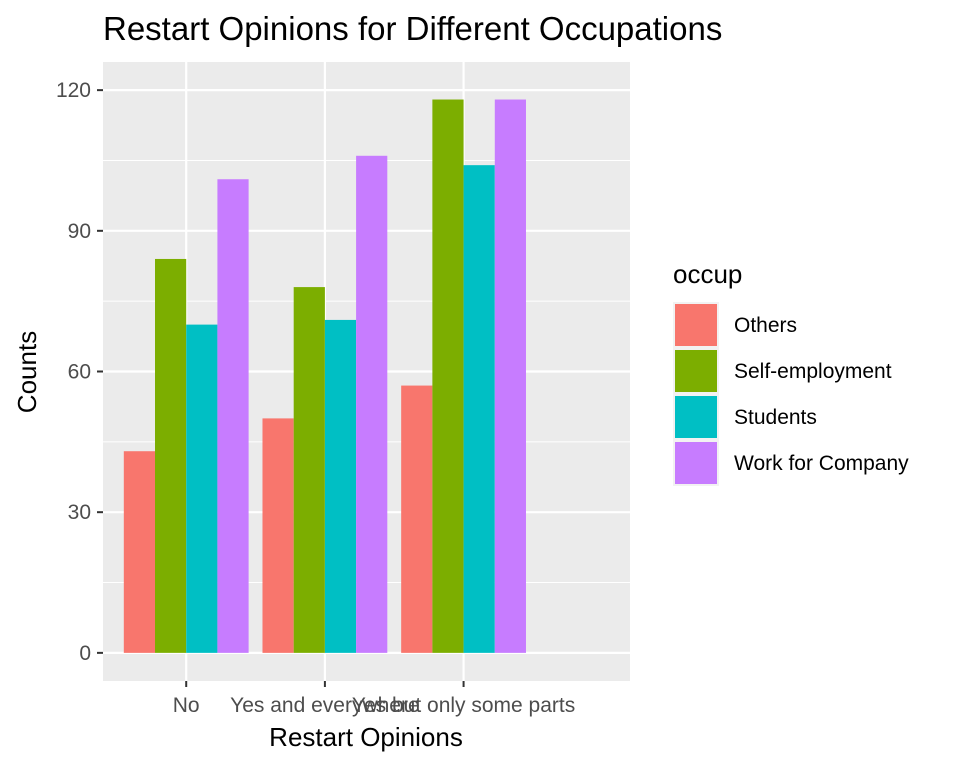  I want to click on legend-label: Work for Company, so click(821, 463).